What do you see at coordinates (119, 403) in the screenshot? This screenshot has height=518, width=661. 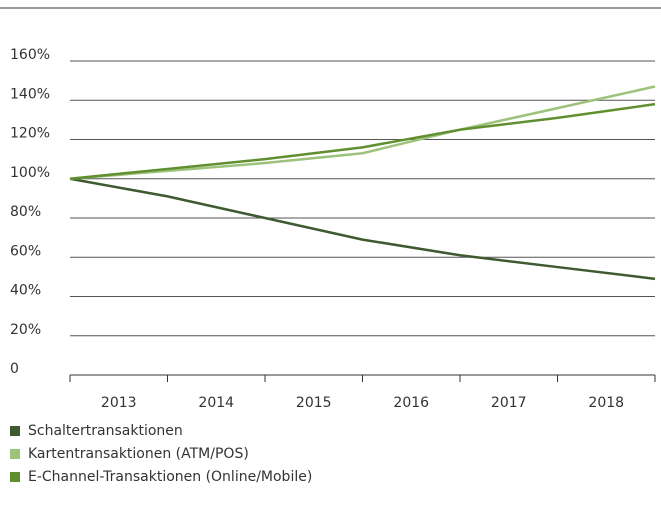 I see `x-tick-label: 2013` at bounding box center [119, 403].